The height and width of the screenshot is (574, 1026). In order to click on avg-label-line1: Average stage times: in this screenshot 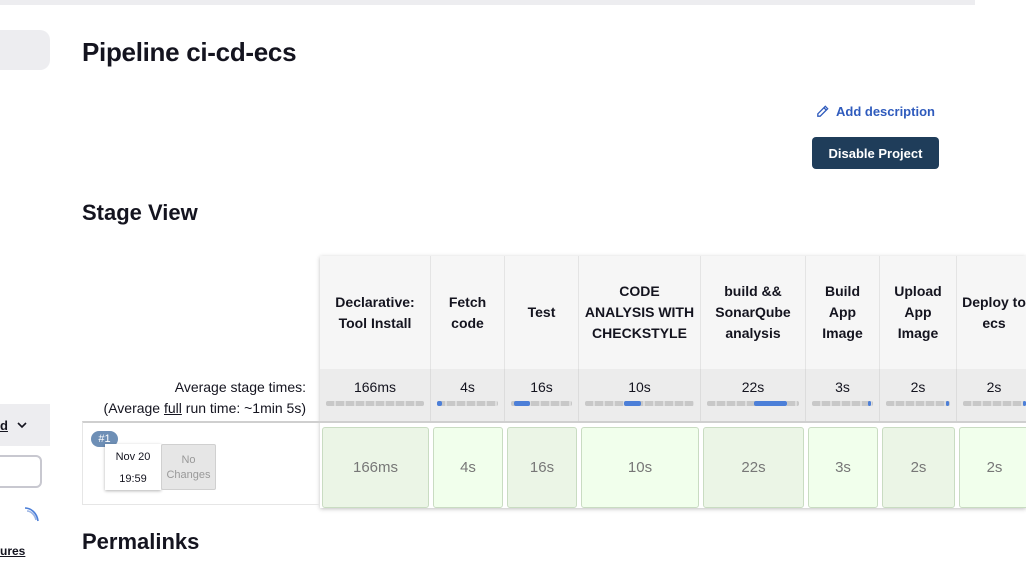, I will do `click(240, 387)`.